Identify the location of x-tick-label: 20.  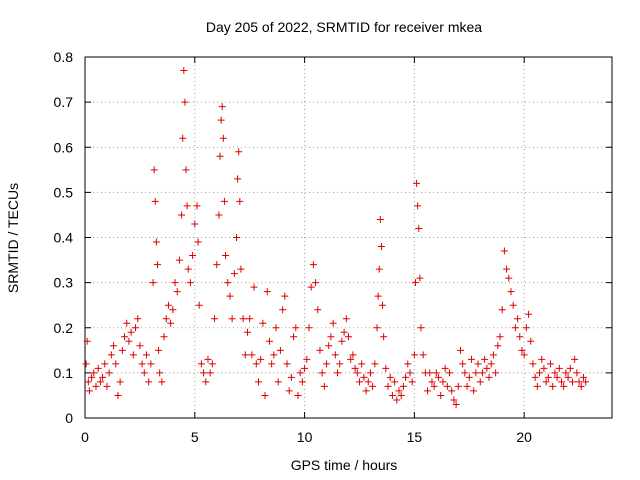
(524, 437).